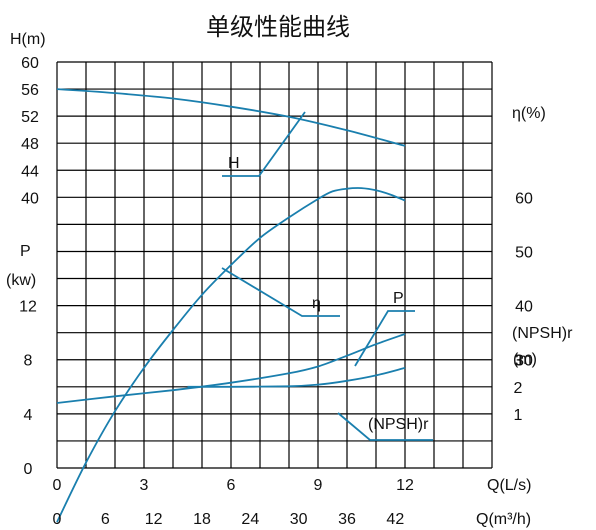  I want to click on npsh-axis-label: (NPSH)r, so click(542, 333).